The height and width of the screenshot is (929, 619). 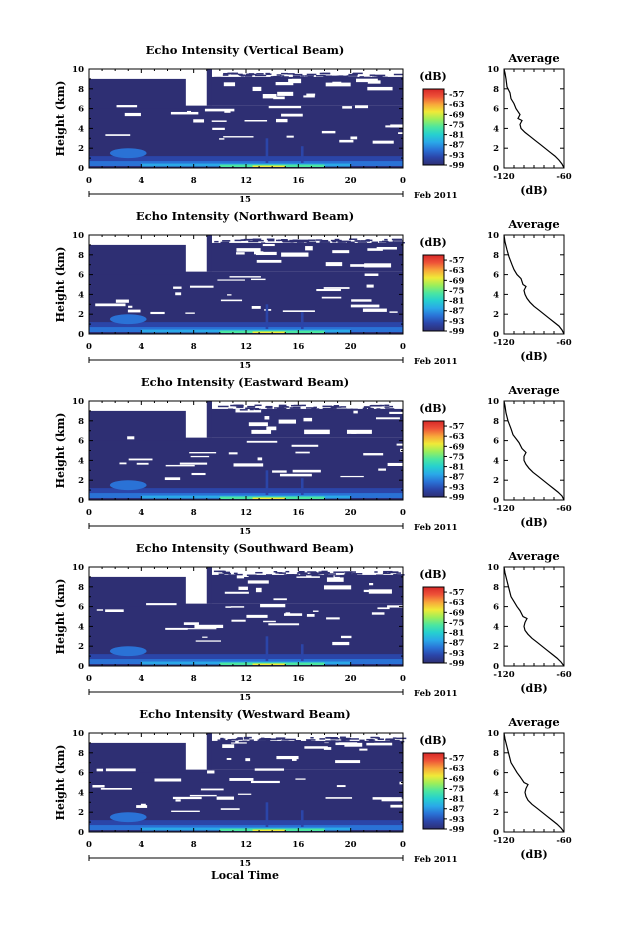 What do you see at coordinates (60, 617) in the screenshot?
I see `y-axis-label: Height (km)` at bounding box center [60, 617].